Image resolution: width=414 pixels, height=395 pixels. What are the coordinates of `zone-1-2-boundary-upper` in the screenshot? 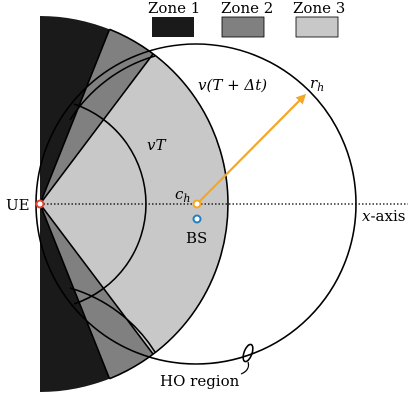 It's located at (75, 117).